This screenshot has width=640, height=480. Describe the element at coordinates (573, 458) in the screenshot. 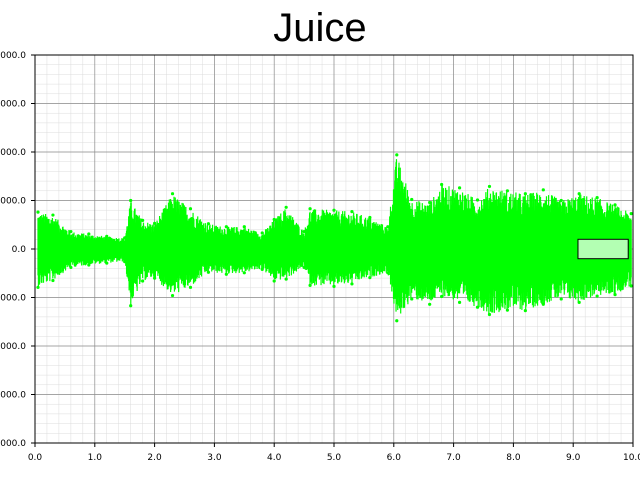

I see `x-tick-label: 9.0` at that location.